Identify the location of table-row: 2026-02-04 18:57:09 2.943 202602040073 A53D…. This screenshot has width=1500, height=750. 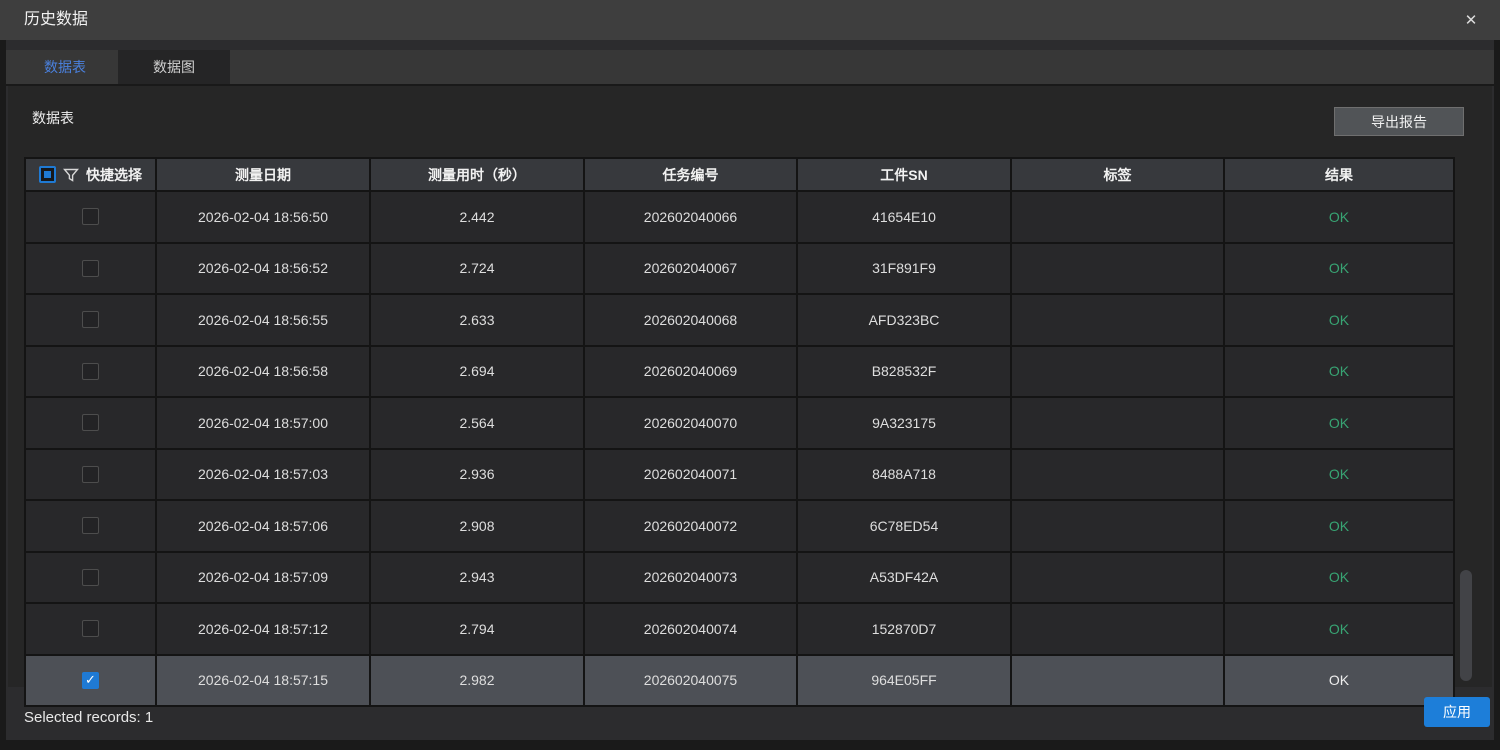
(739, 576).